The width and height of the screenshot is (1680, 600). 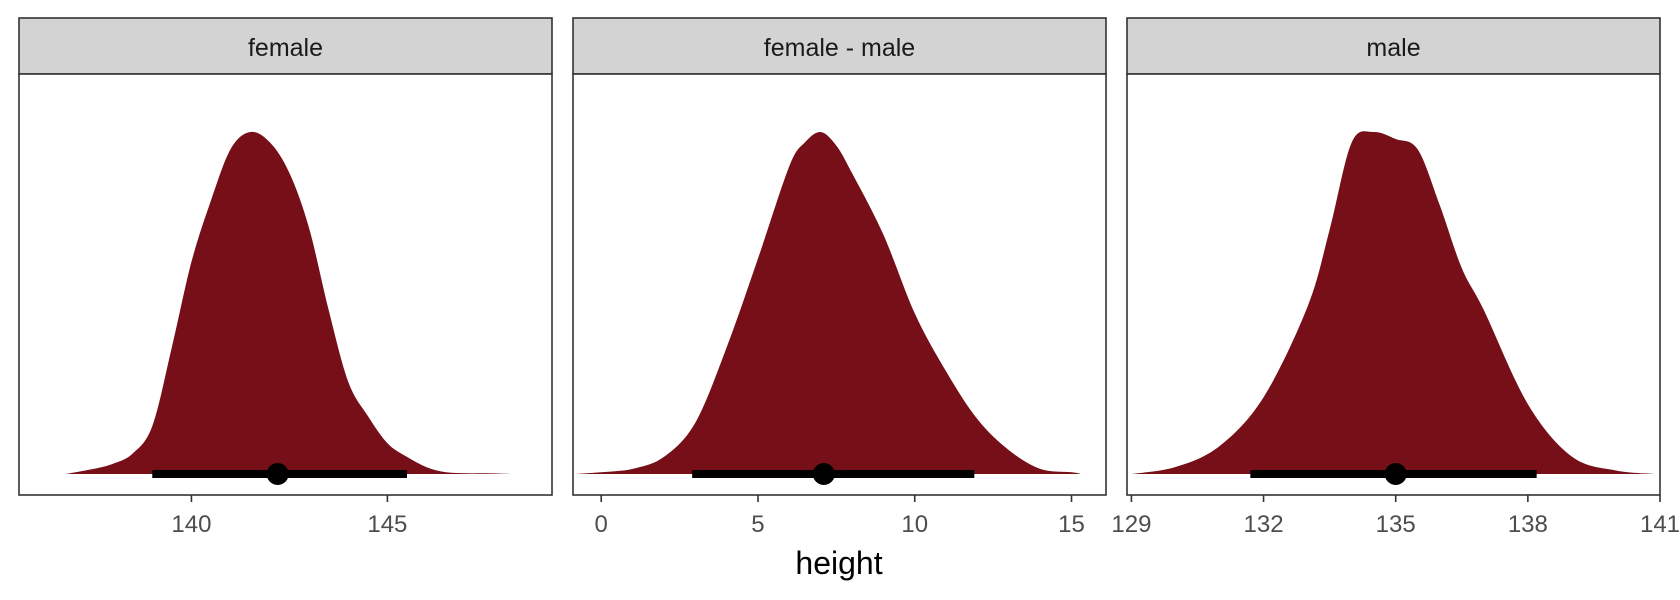 What do you see at coordinates (1071, 524) in the screenshot?
I see `x-tick-label: 15` at bounding box center [1071, 524].